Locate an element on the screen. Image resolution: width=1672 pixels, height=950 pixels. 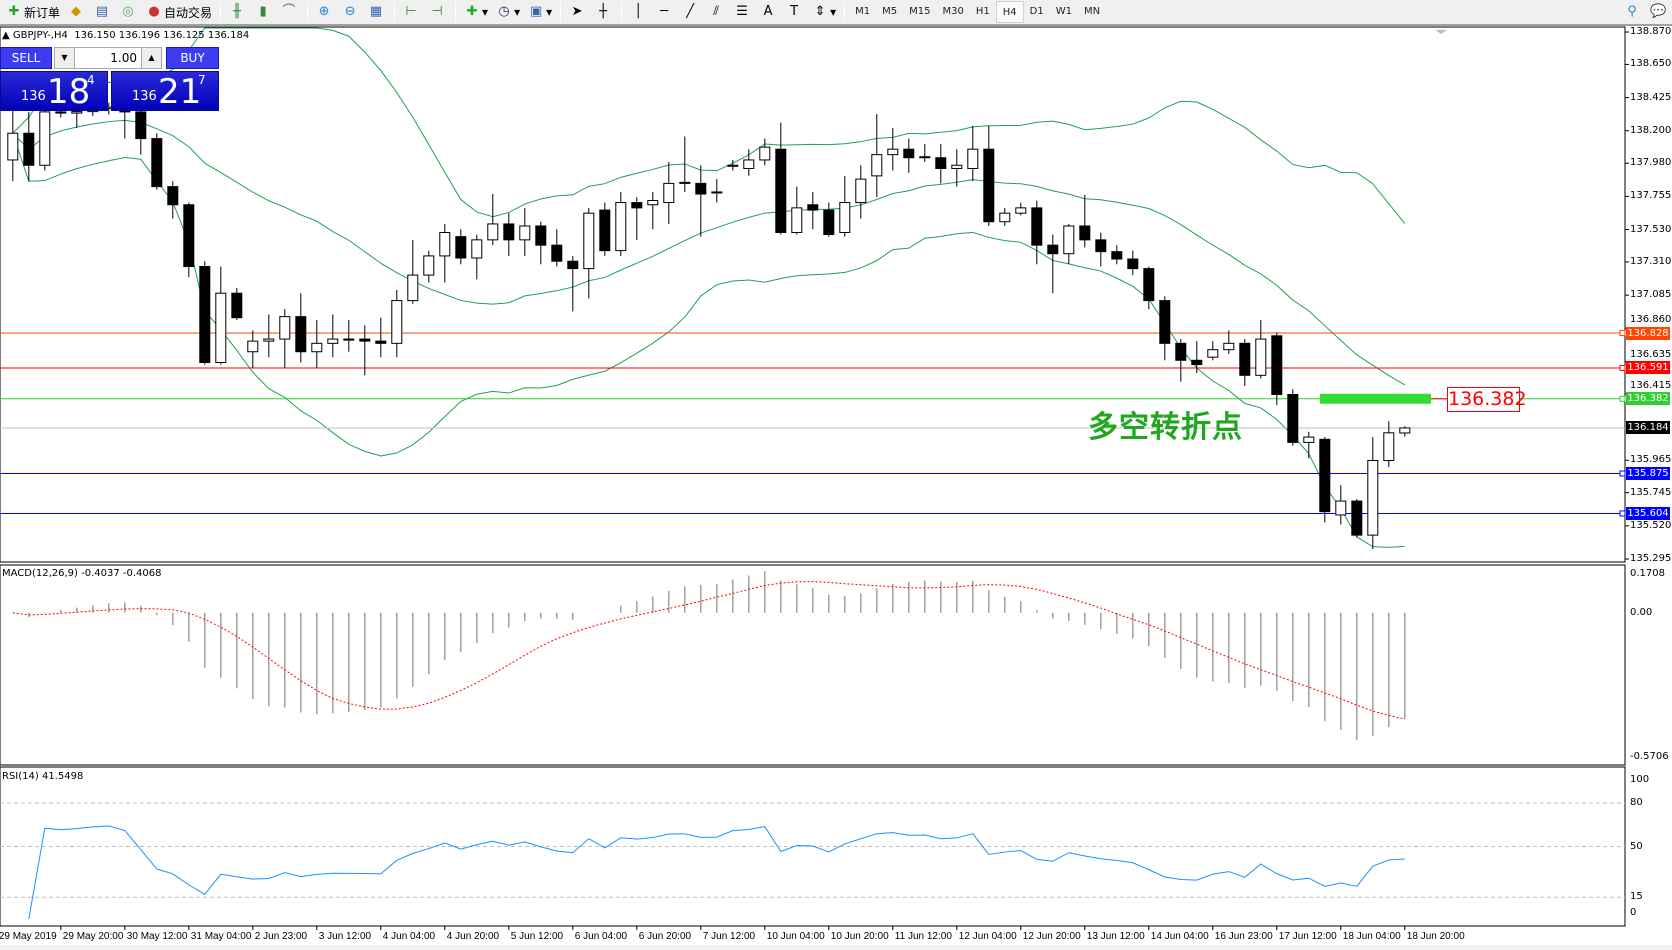
zoom-in-button: ⊕ is located at coordinates (325, 12).